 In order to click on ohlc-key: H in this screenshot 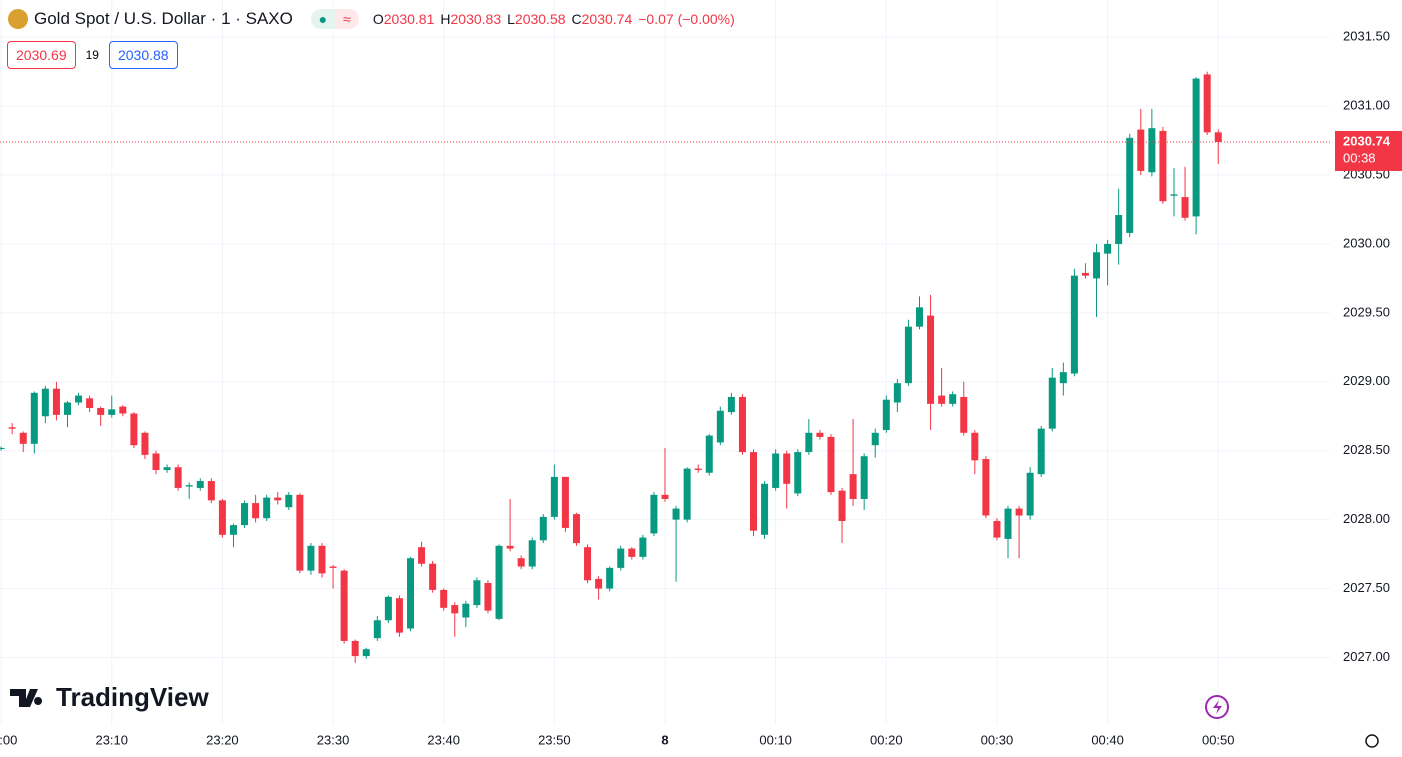, I will do `click(445, 19)`.